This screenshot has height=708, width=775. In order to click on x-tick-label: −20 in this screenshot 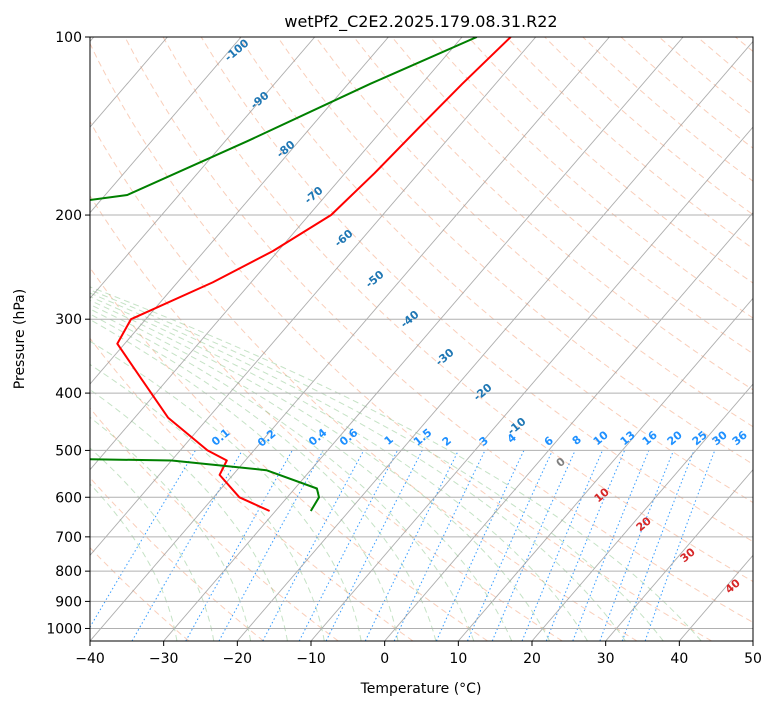, I will do `click(238, 659)`.